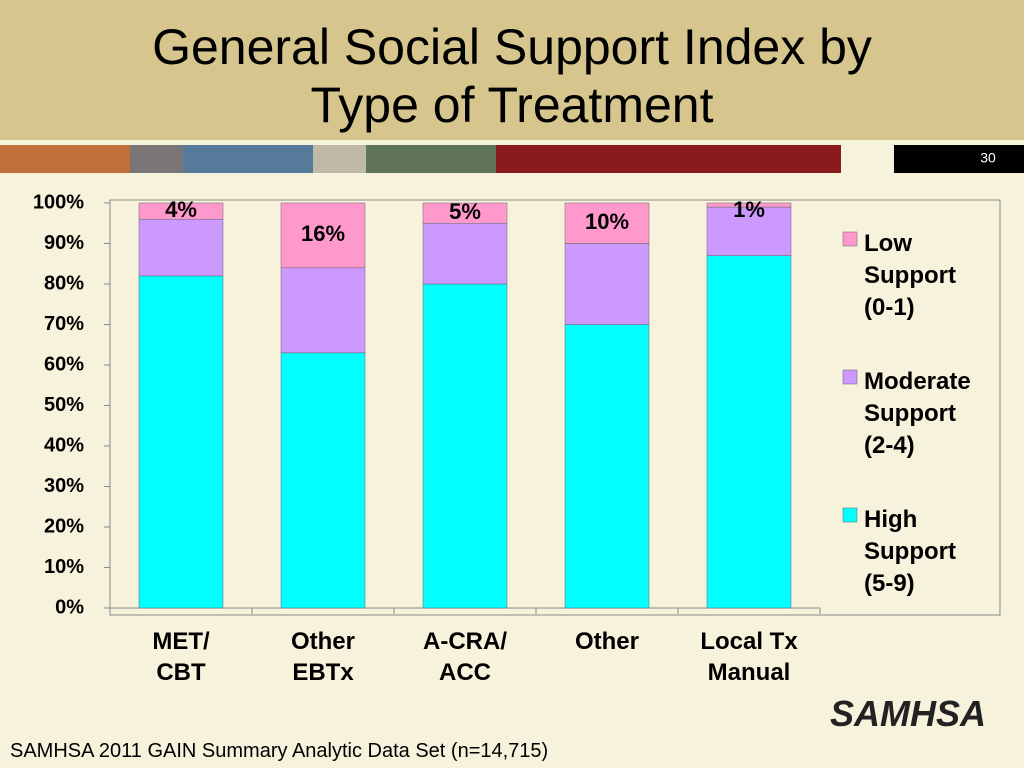  Describe the element at coordinates (64, 364) in the screenshot. I see `y-tick-label: 60%` at that location.